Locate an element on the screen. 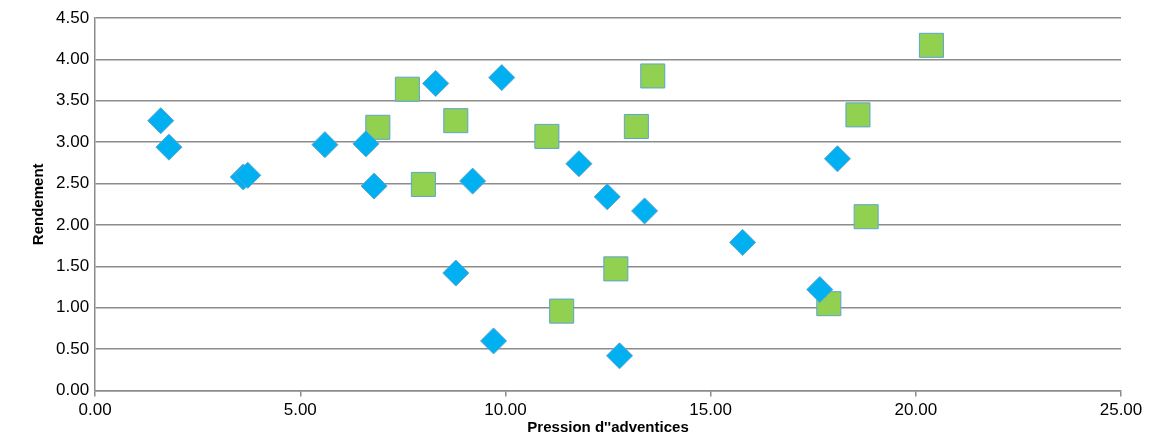 This screenshot has height=439, width=1155. x-tick-label: 5.00 is located at coordinates (300, 410).